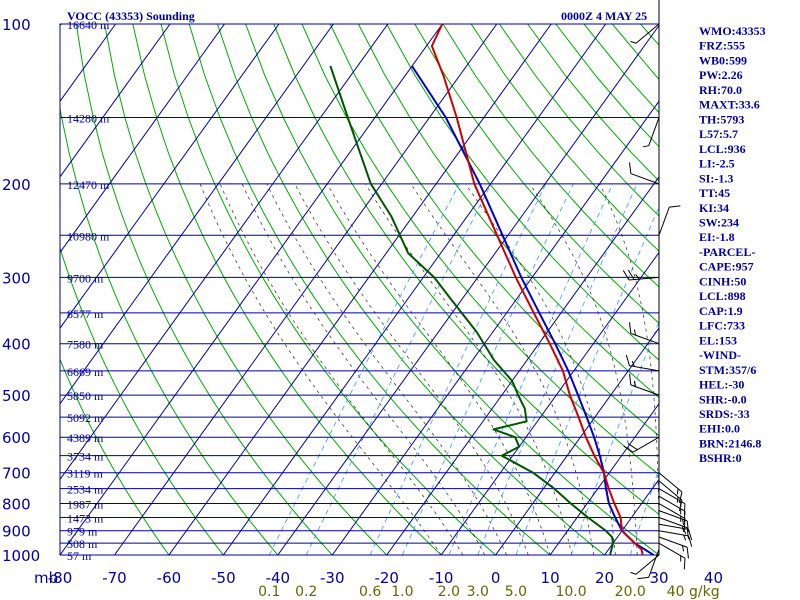  What do you see at coordinates (722, 149) in the screenshot?
I see `stat-line: LCL:936` at bounding box center [722, 149].